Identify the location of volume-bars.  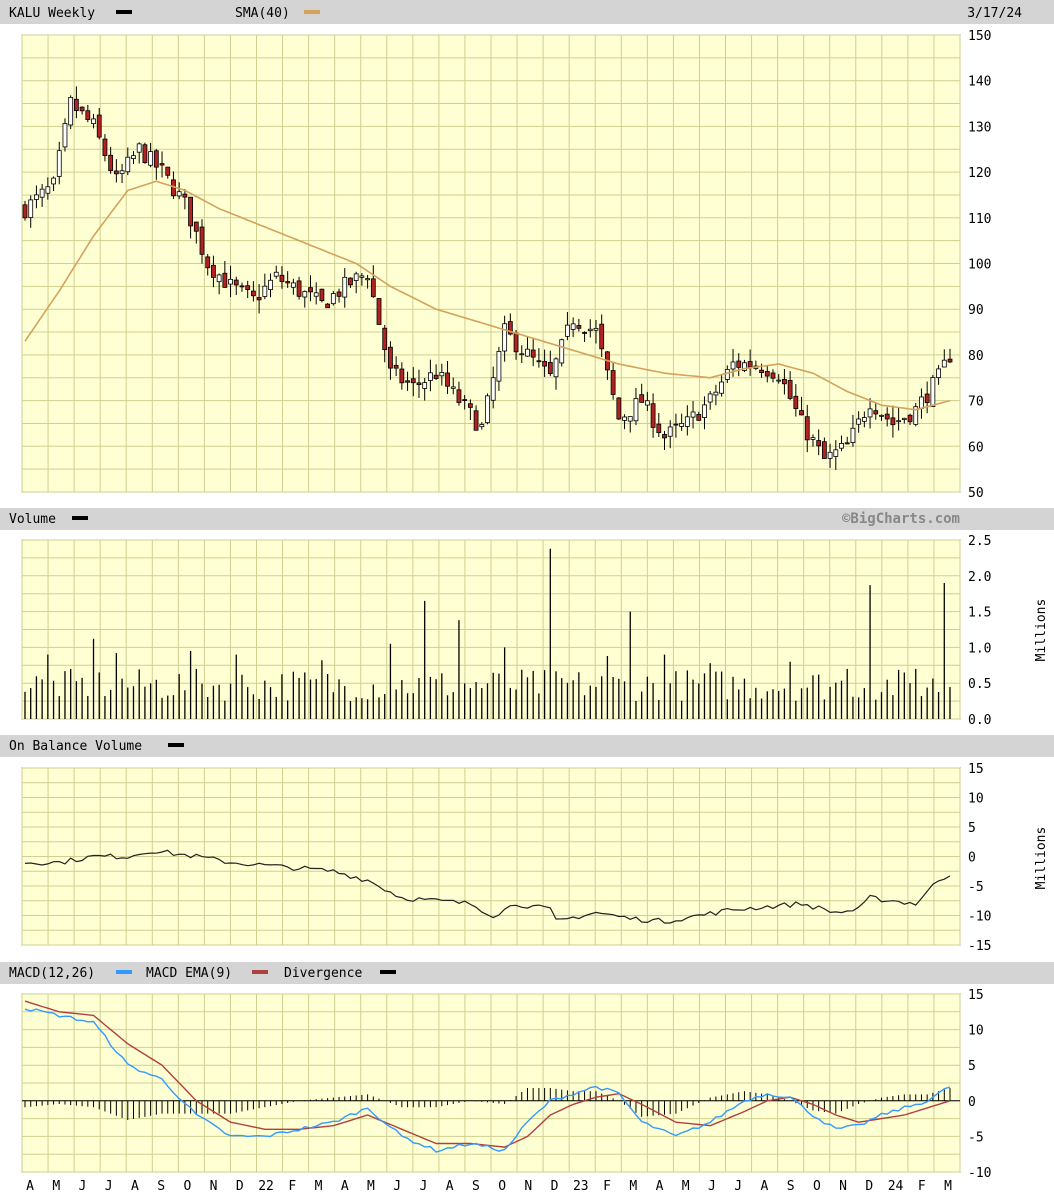
(487, 633).